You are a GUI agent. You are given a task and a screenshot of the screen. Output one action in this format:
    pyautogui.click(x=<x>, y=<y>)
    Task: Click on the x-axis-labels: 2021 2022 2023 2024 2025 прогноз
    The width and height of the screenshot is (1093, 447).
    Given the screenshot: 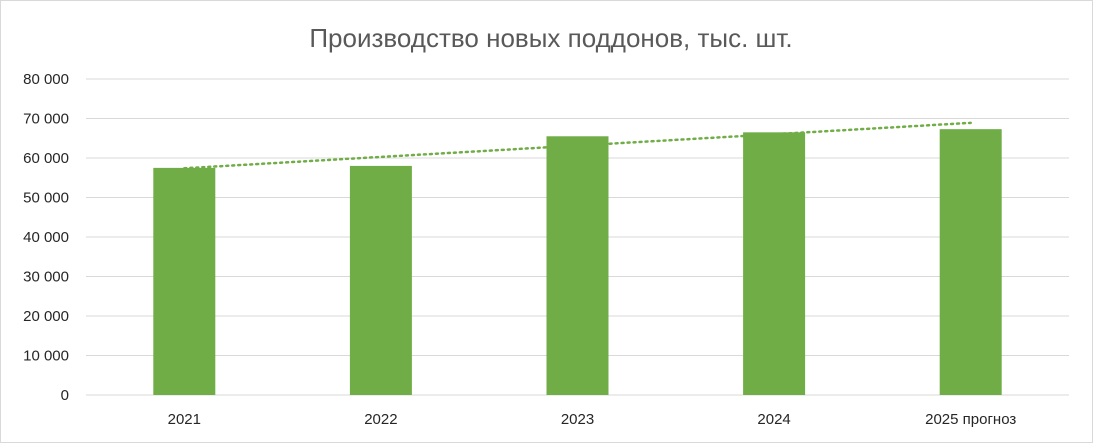 What is the action you would take?
    pyautogui.click(x=592, y=419)
    